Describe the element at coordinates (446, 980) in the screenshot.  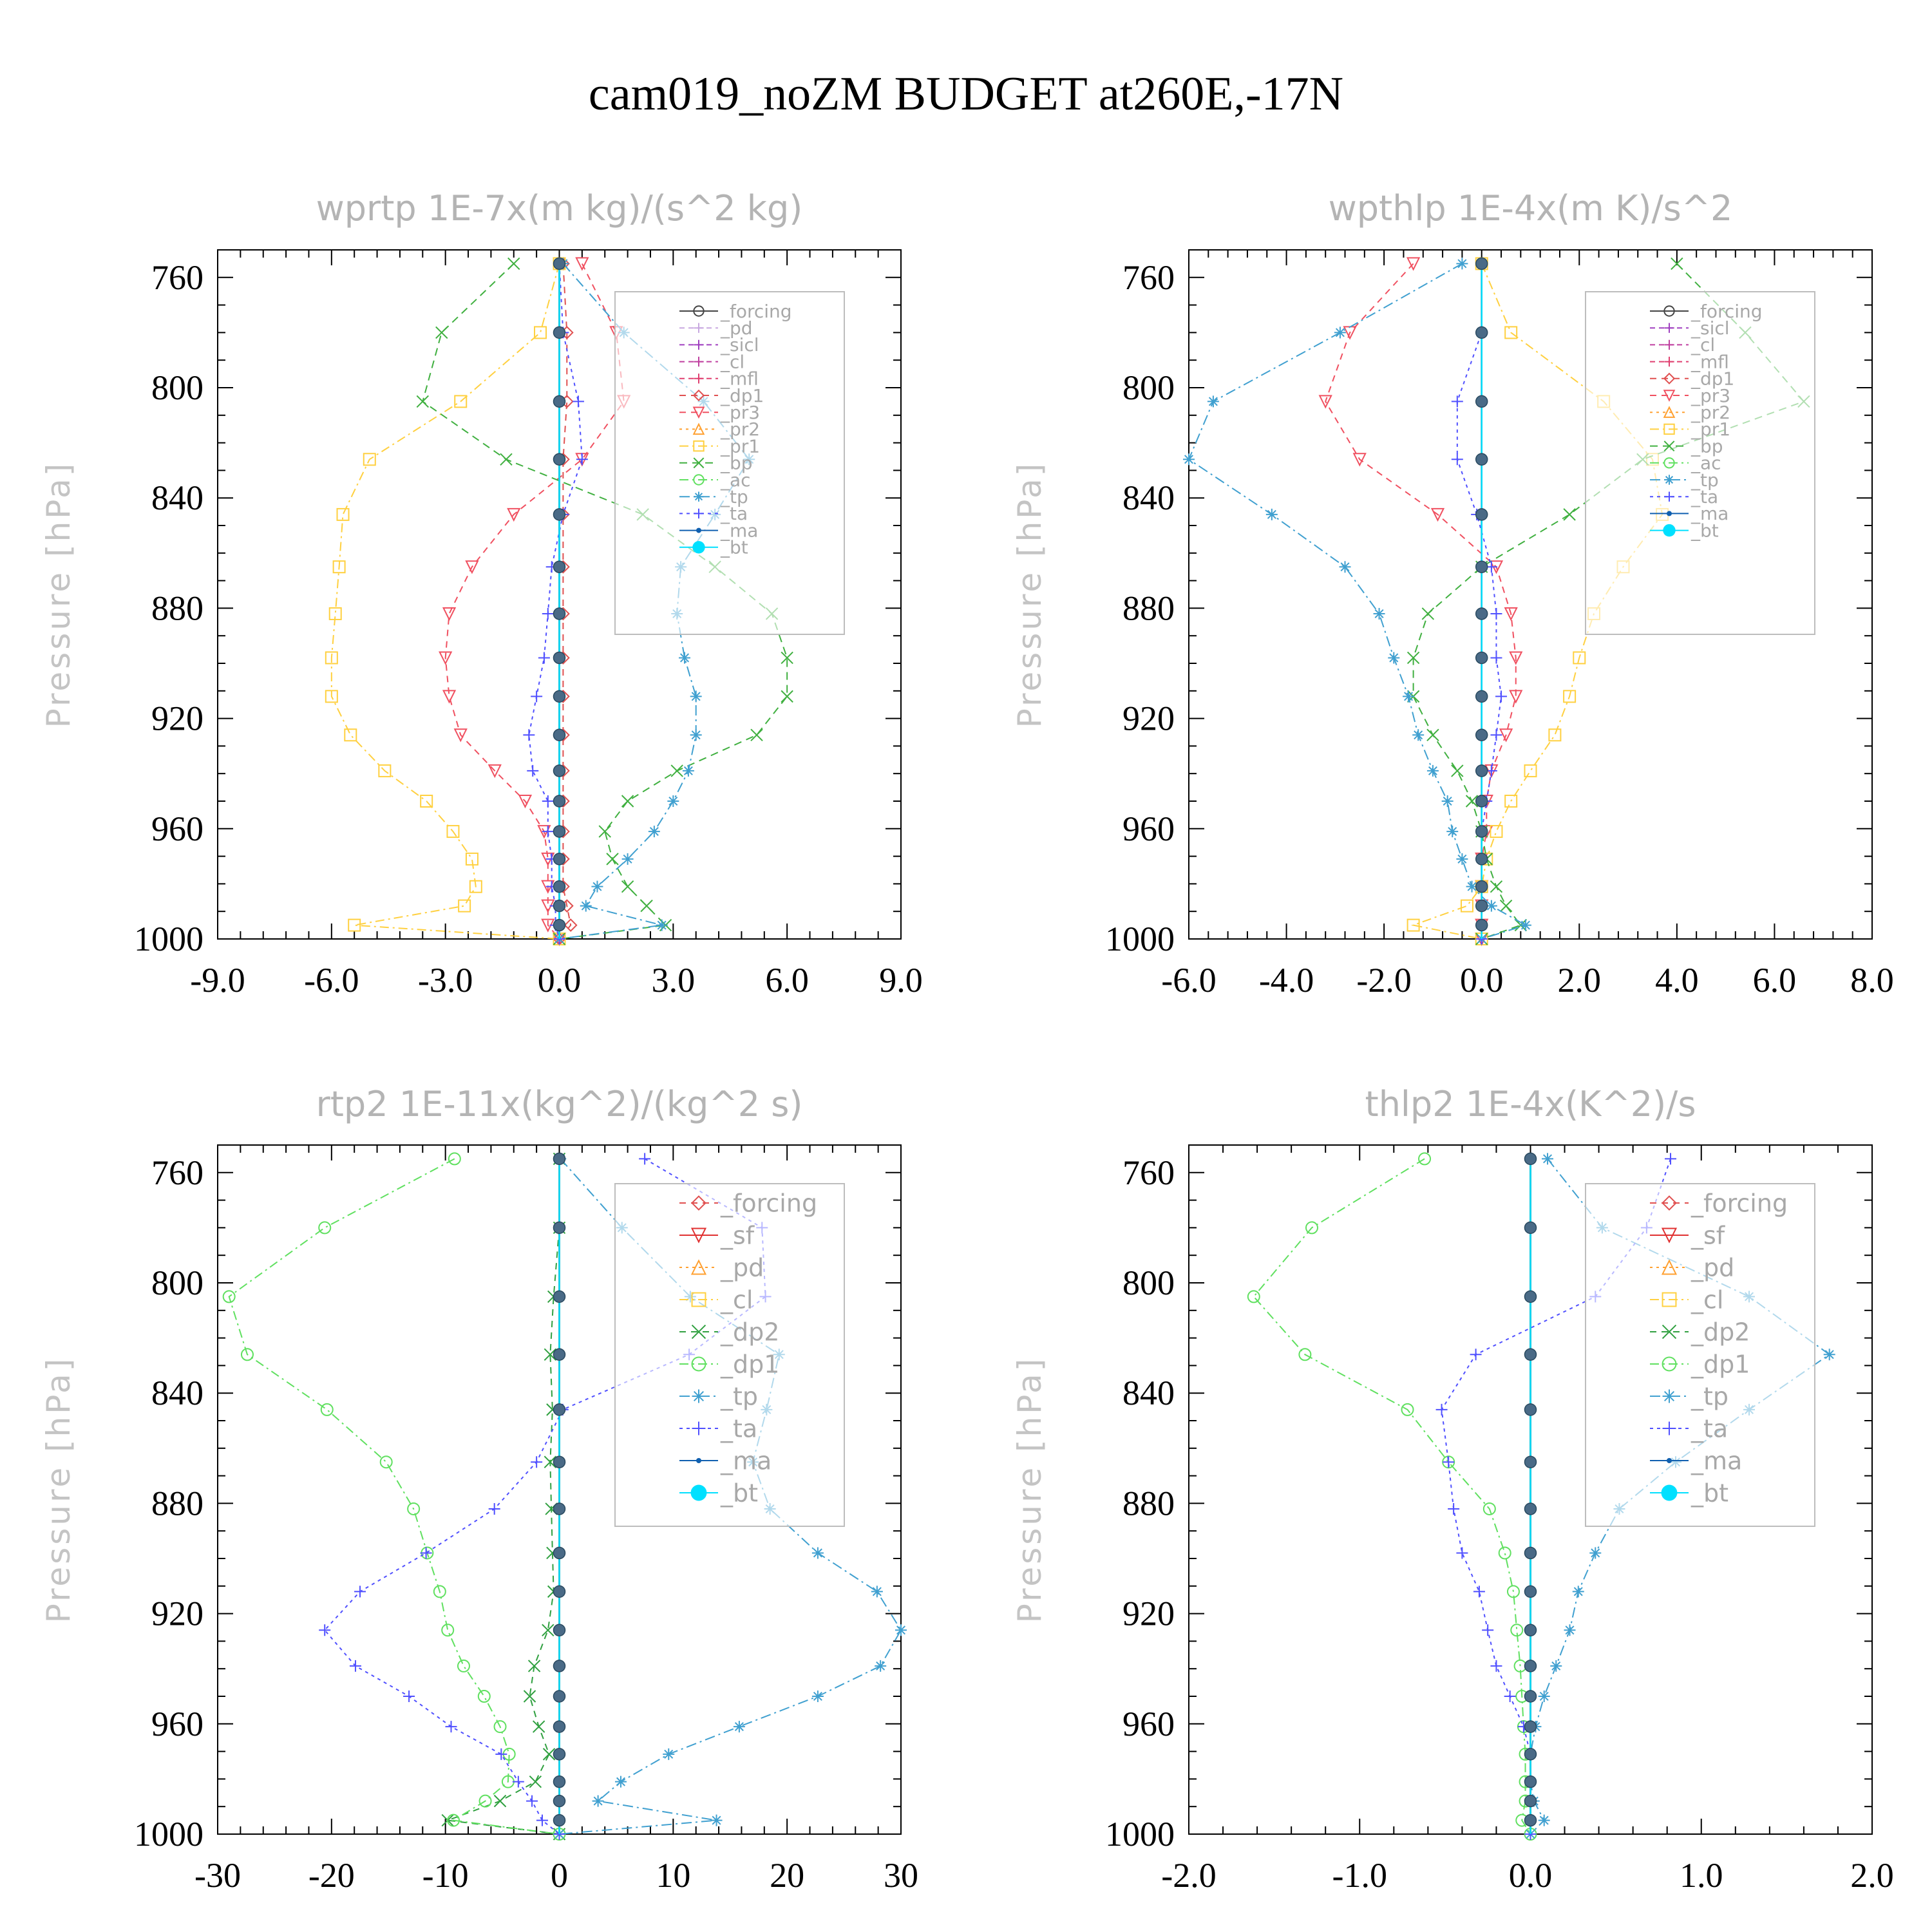
I see `x-tick-label: -3.0` at that location.